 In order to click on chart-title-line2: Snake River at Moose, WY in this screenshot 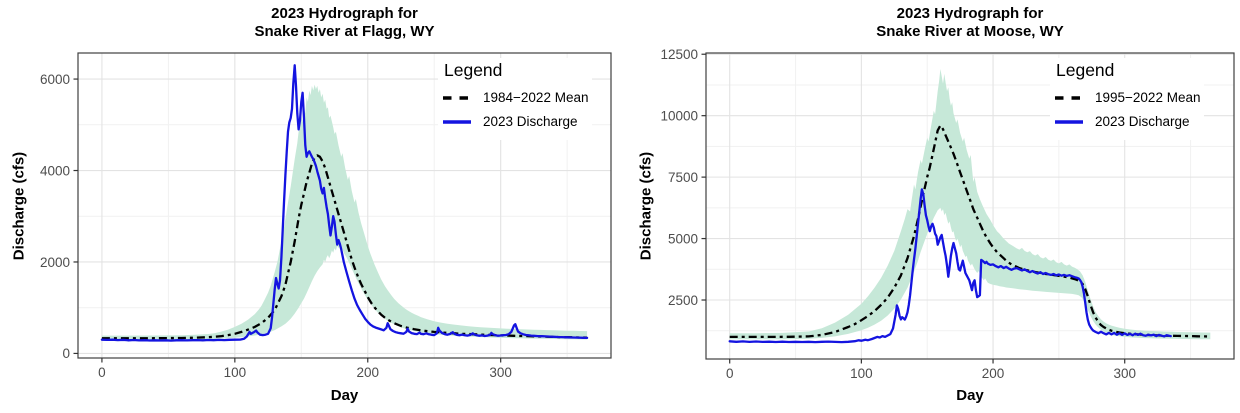, I will do `click(970, 31)`.